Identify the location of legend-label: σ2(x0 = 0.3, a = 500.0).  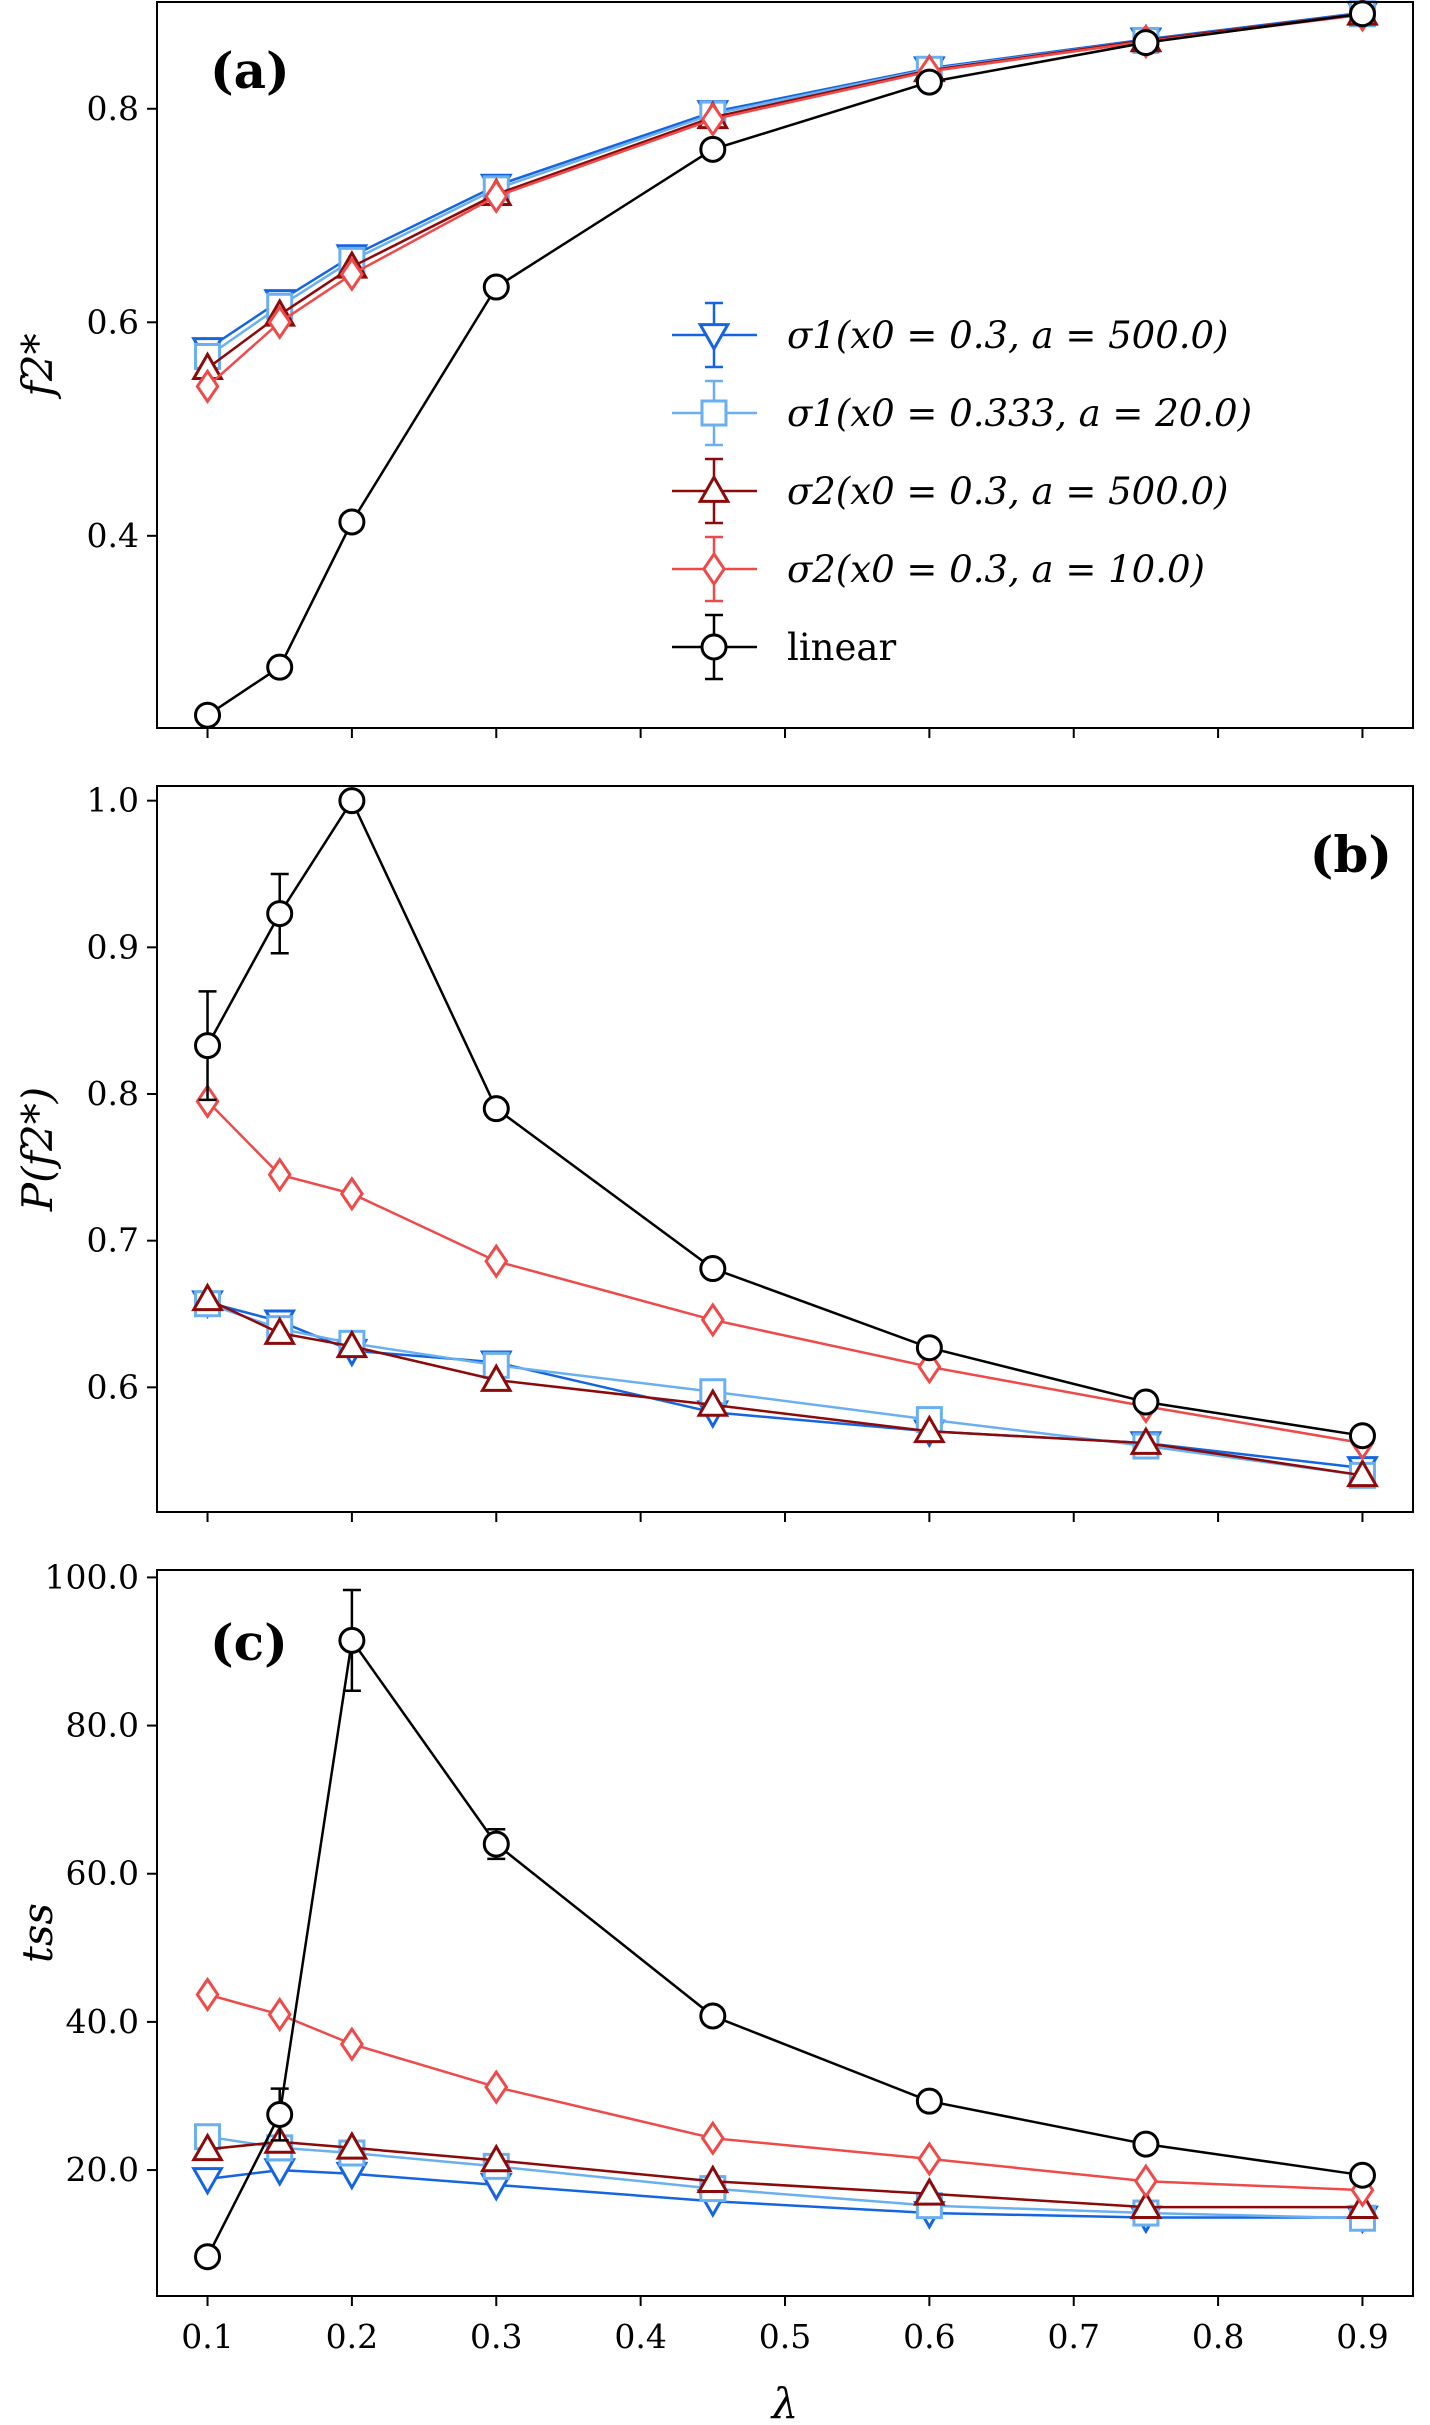
(1007, 491).